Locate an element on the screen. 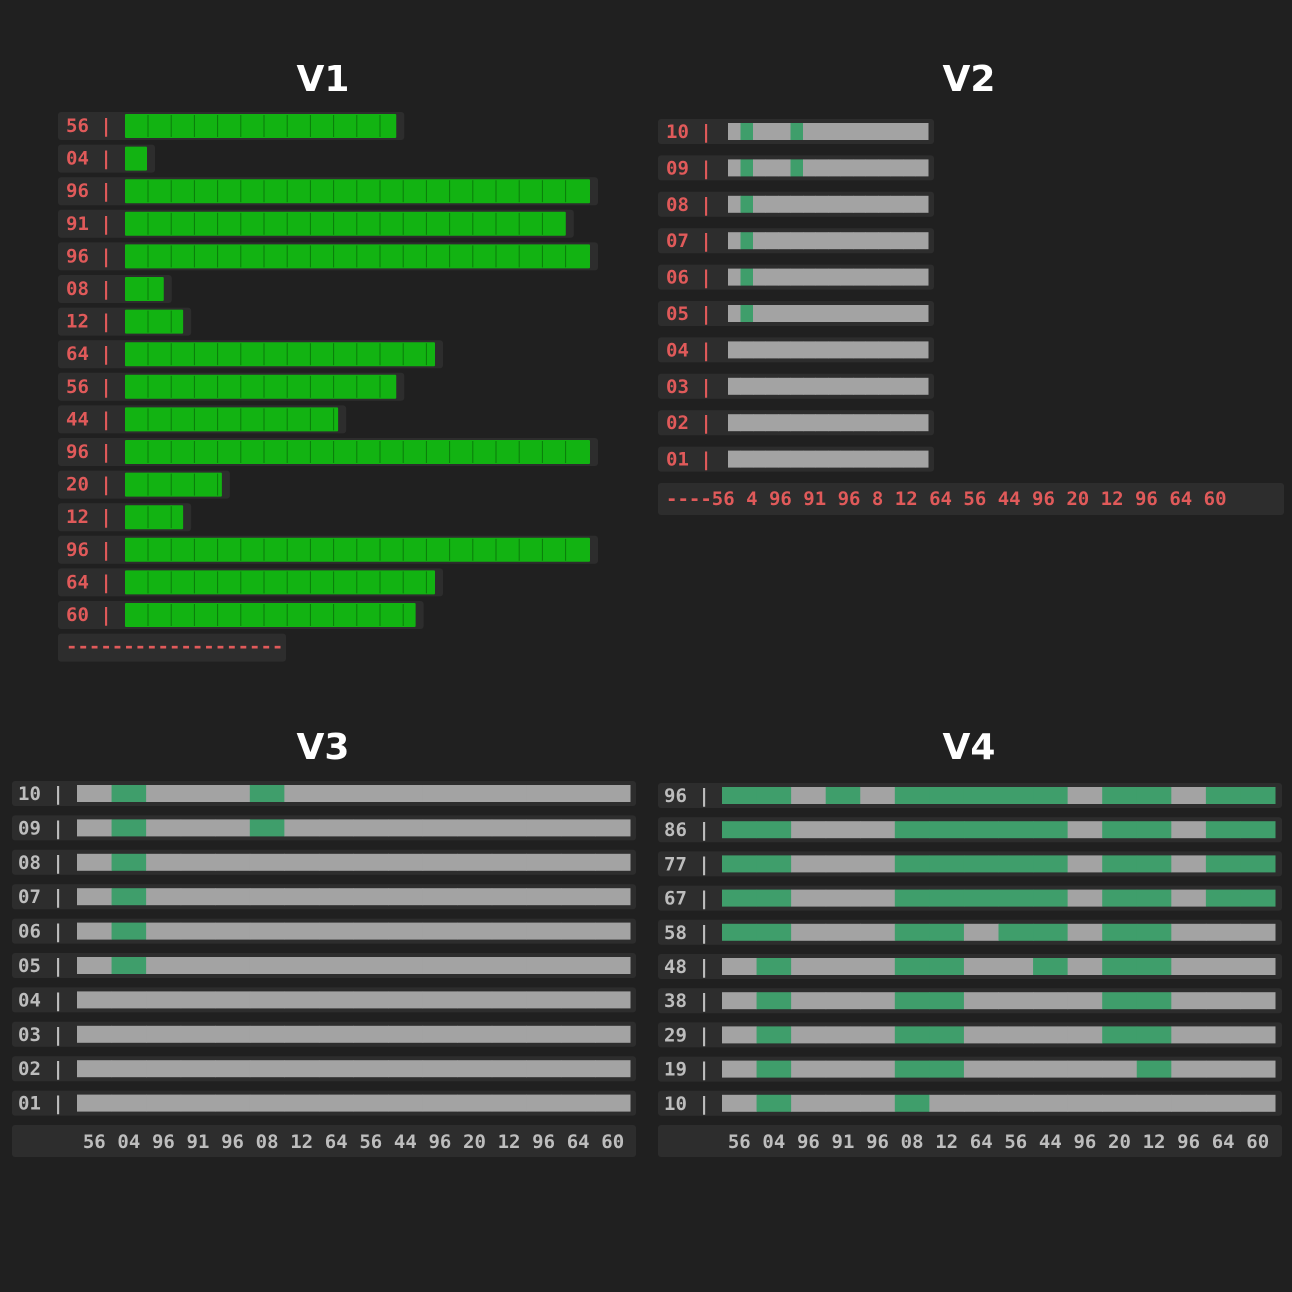 This screenshot has width=1292, height=1292. v2-row-label: 01 | is located at coordinates (689, 460).